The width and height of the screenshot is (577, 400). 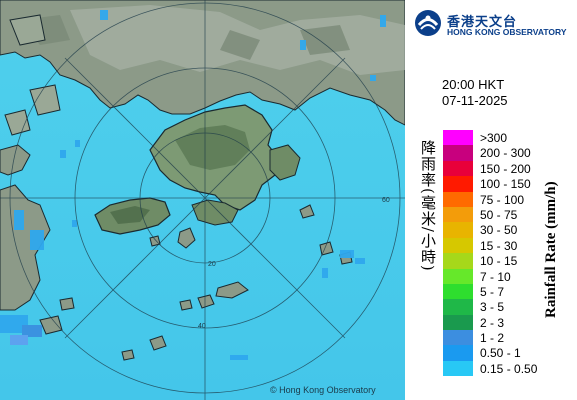 What do you see at coordinates (128, 355) in the screenshot?
I see `southern-island-e` at bounding box center [128, 355].